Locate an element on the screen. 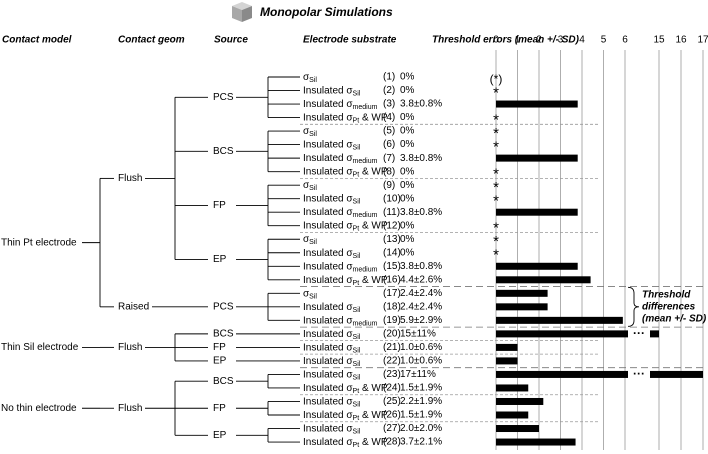 The width and height of the screenshot is (708, 454). row-id: (17) is located at coordinates (392, 293).